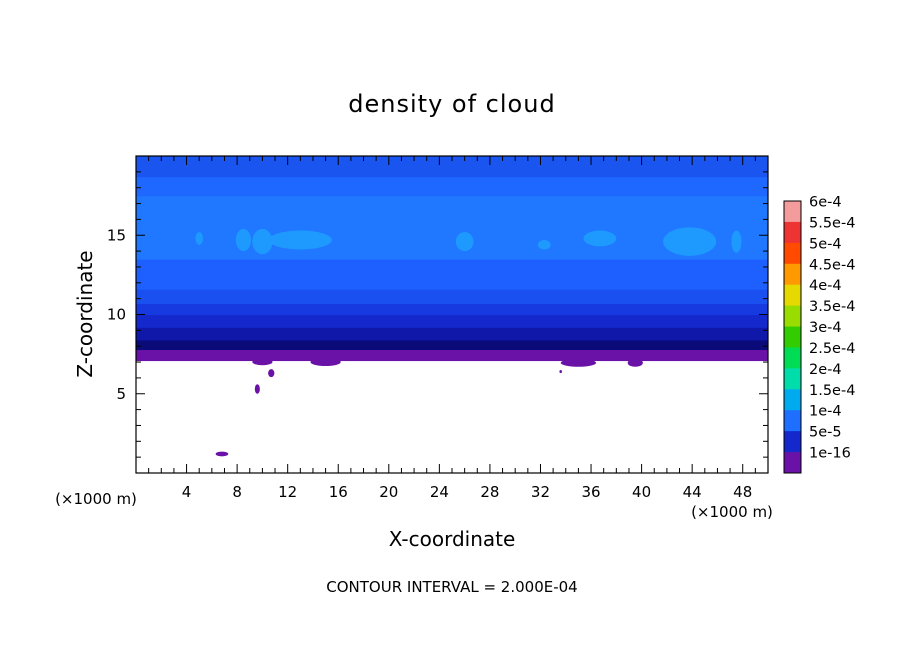 The image size is (904, 654). Describe the element at coordinates (832, 391) in the screenshot. I see `colorbar-label: 1.5e-4` at that location.